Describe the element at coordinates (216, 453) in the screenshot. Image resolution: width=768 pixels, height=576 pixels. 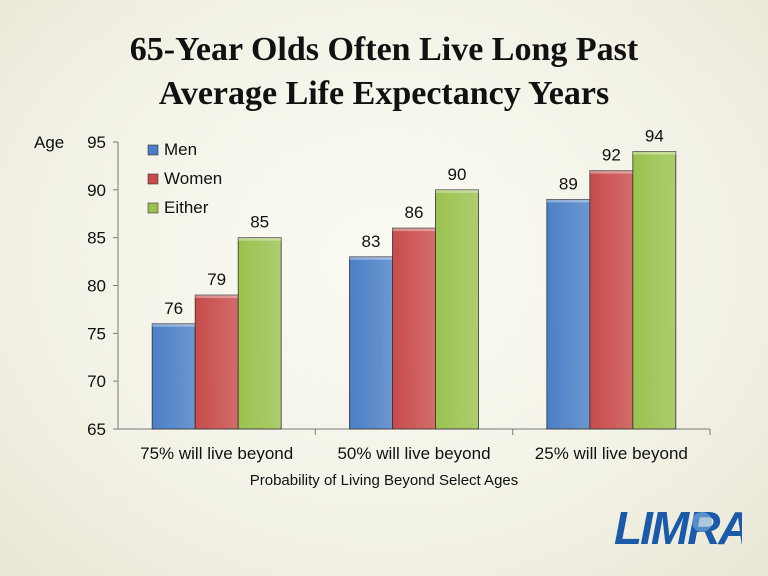
I see `x-tick-label: 75% will live beyond` at that location.